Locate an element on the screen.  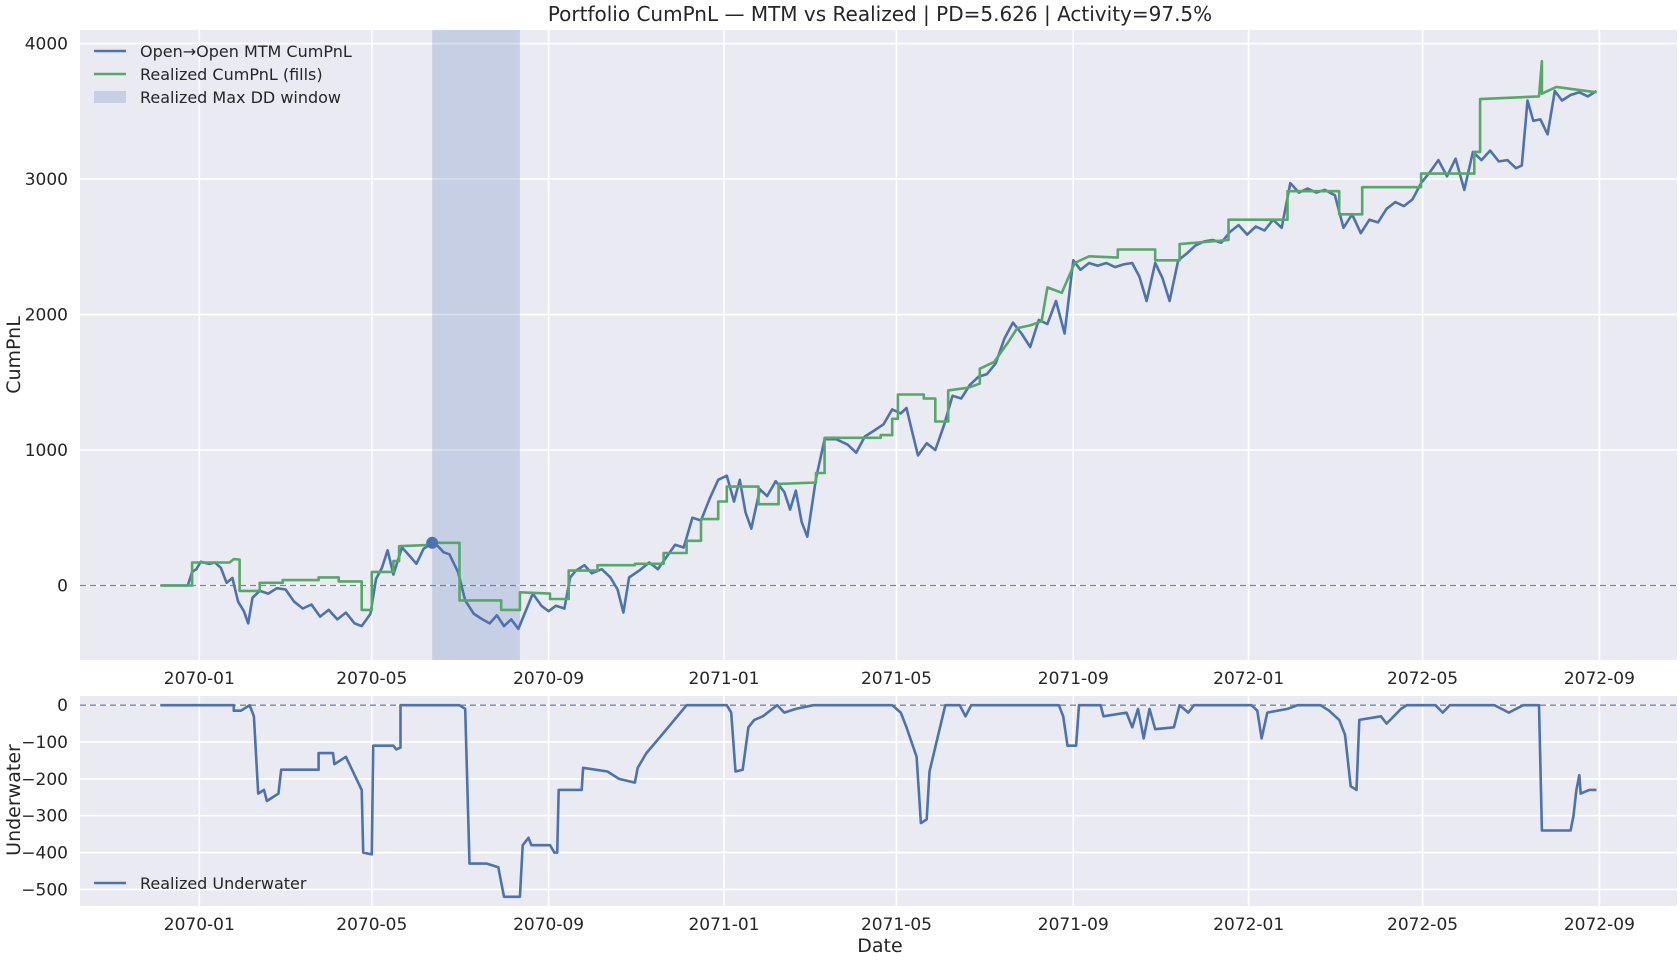
top-y-tick-label: 1000 is located at coordinates (46, 451).